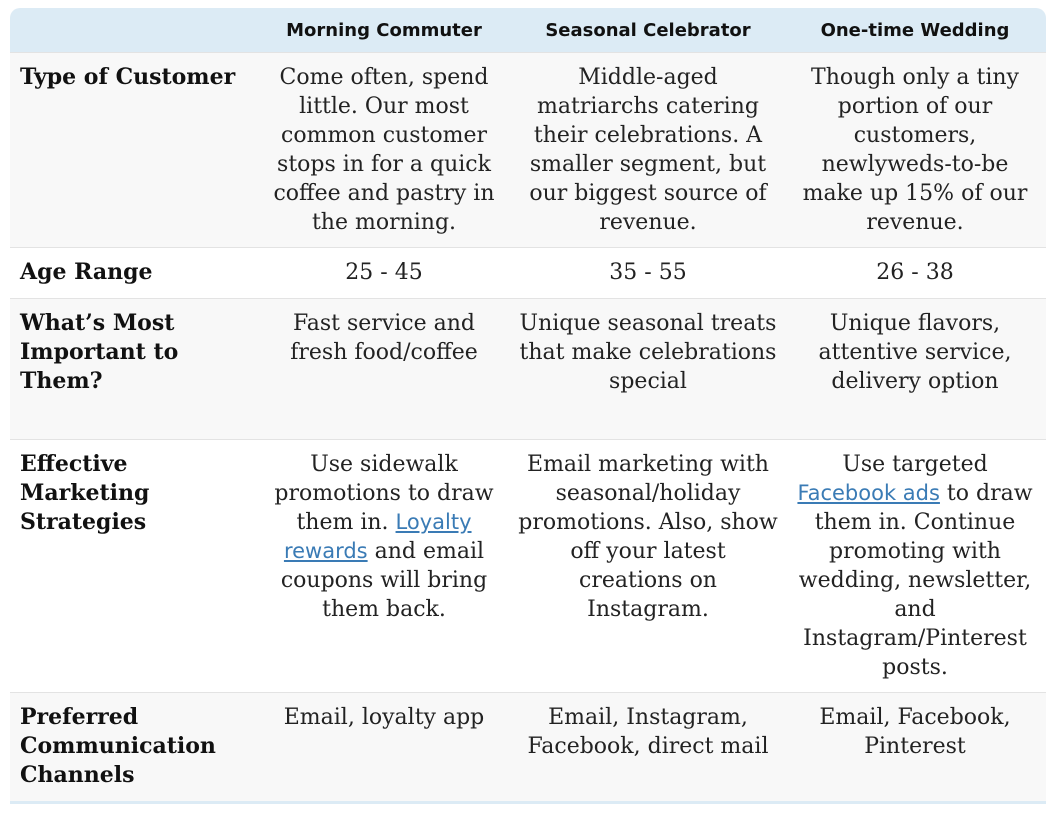  What do you see at coordinates (377, 536) in the screenshot?
I see `loyalty-rewards-link: Loyalty rewards` at bounding box center [377, 536].